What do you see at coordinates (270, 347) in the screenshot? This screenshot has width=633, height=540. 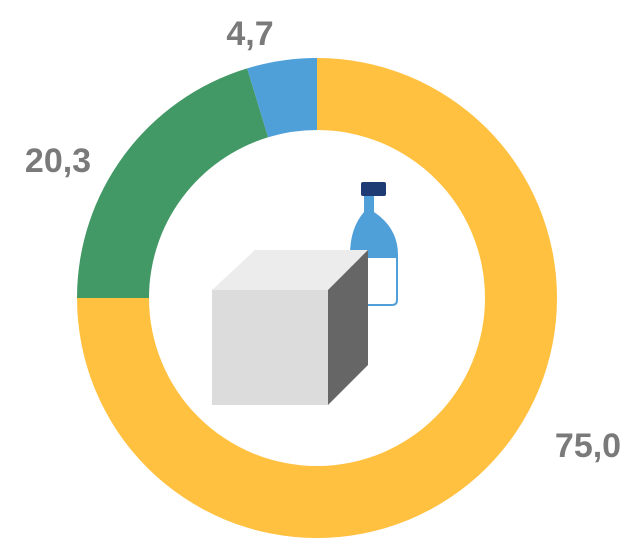 I see `box-front` at bounding box center [270, 347].